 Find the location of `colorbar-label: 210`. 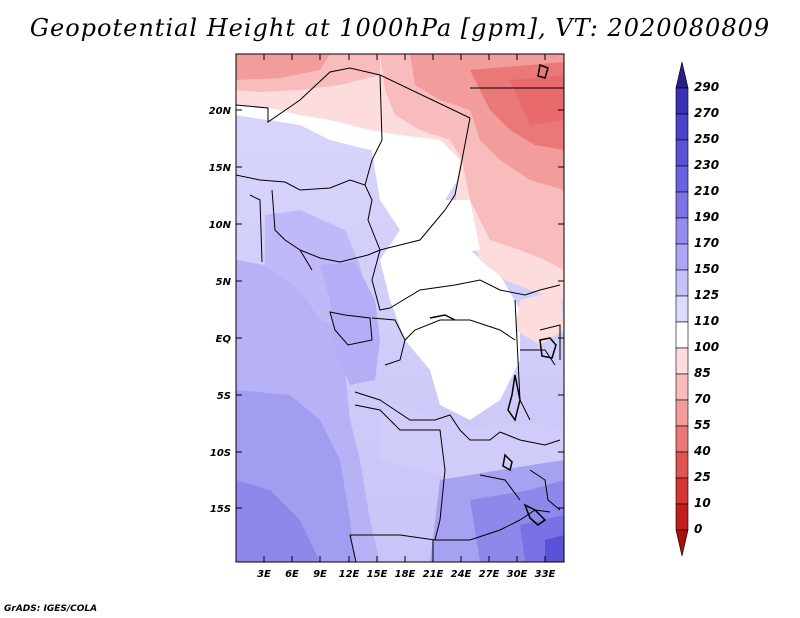

colorbar-label: 210 is located at coordinates (706, 191).